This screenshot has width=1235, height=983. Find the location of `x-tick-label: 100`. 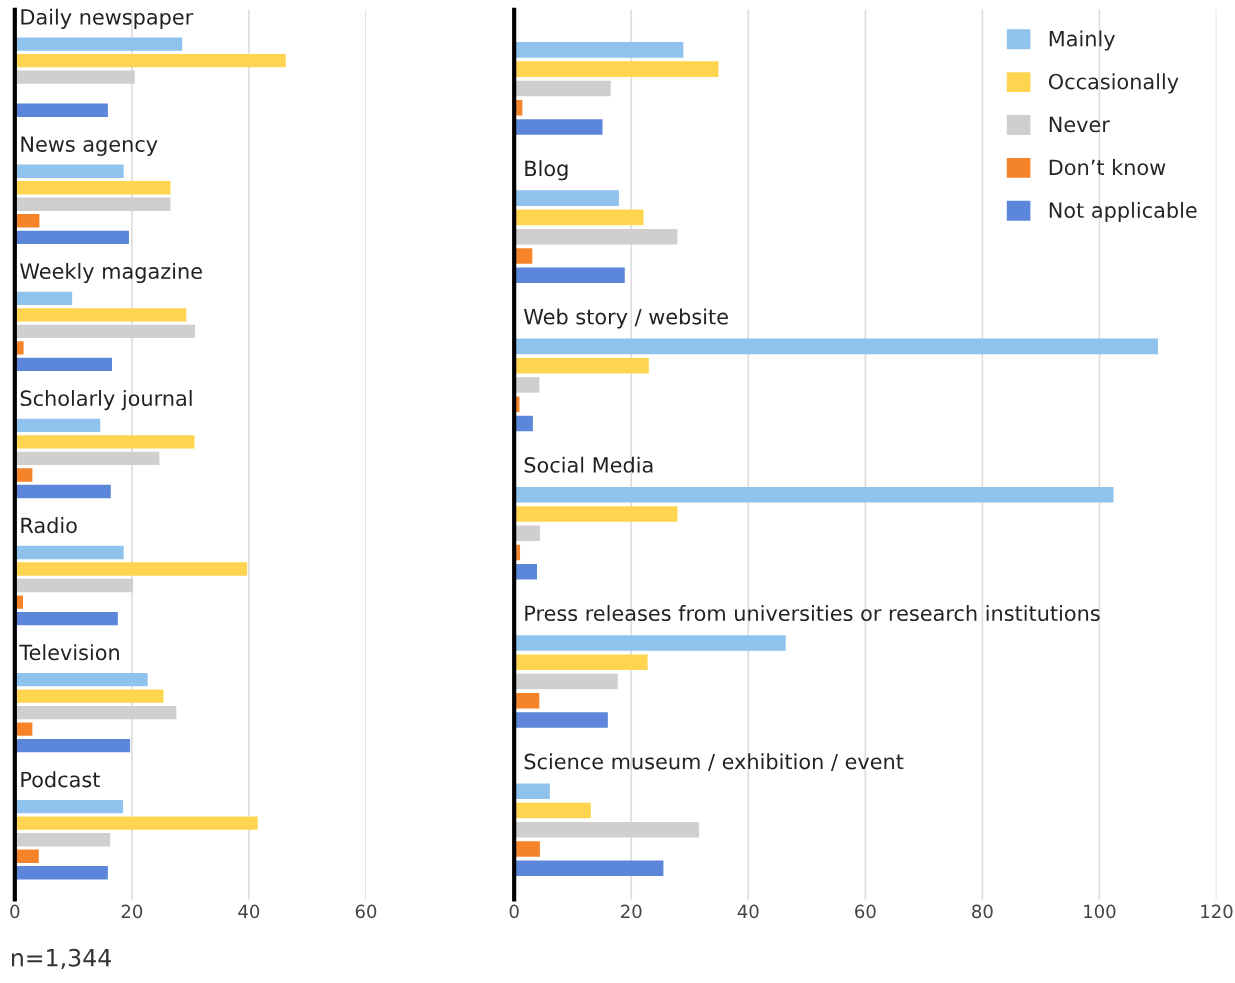

x-tick-label: 100 is located at coordinates (1100, 911).